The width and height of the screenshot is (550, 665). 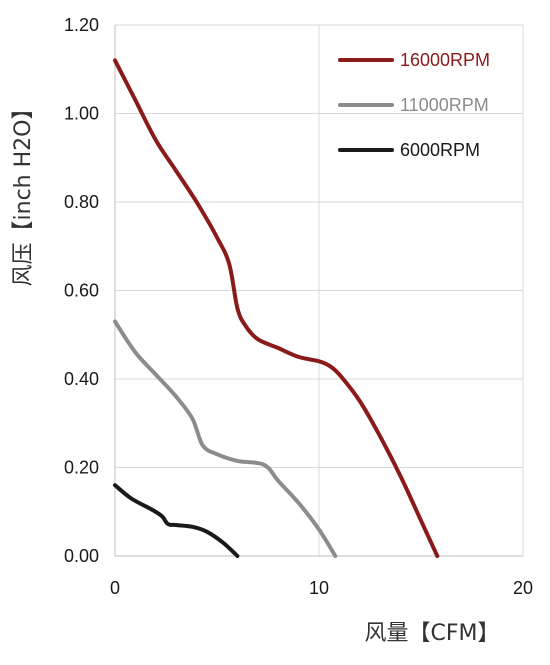 What do you see at coordinates (432, 633) in the screenshot?
I see `x-axis-label: 风量【CFM】` at bounding box center [432, 633].